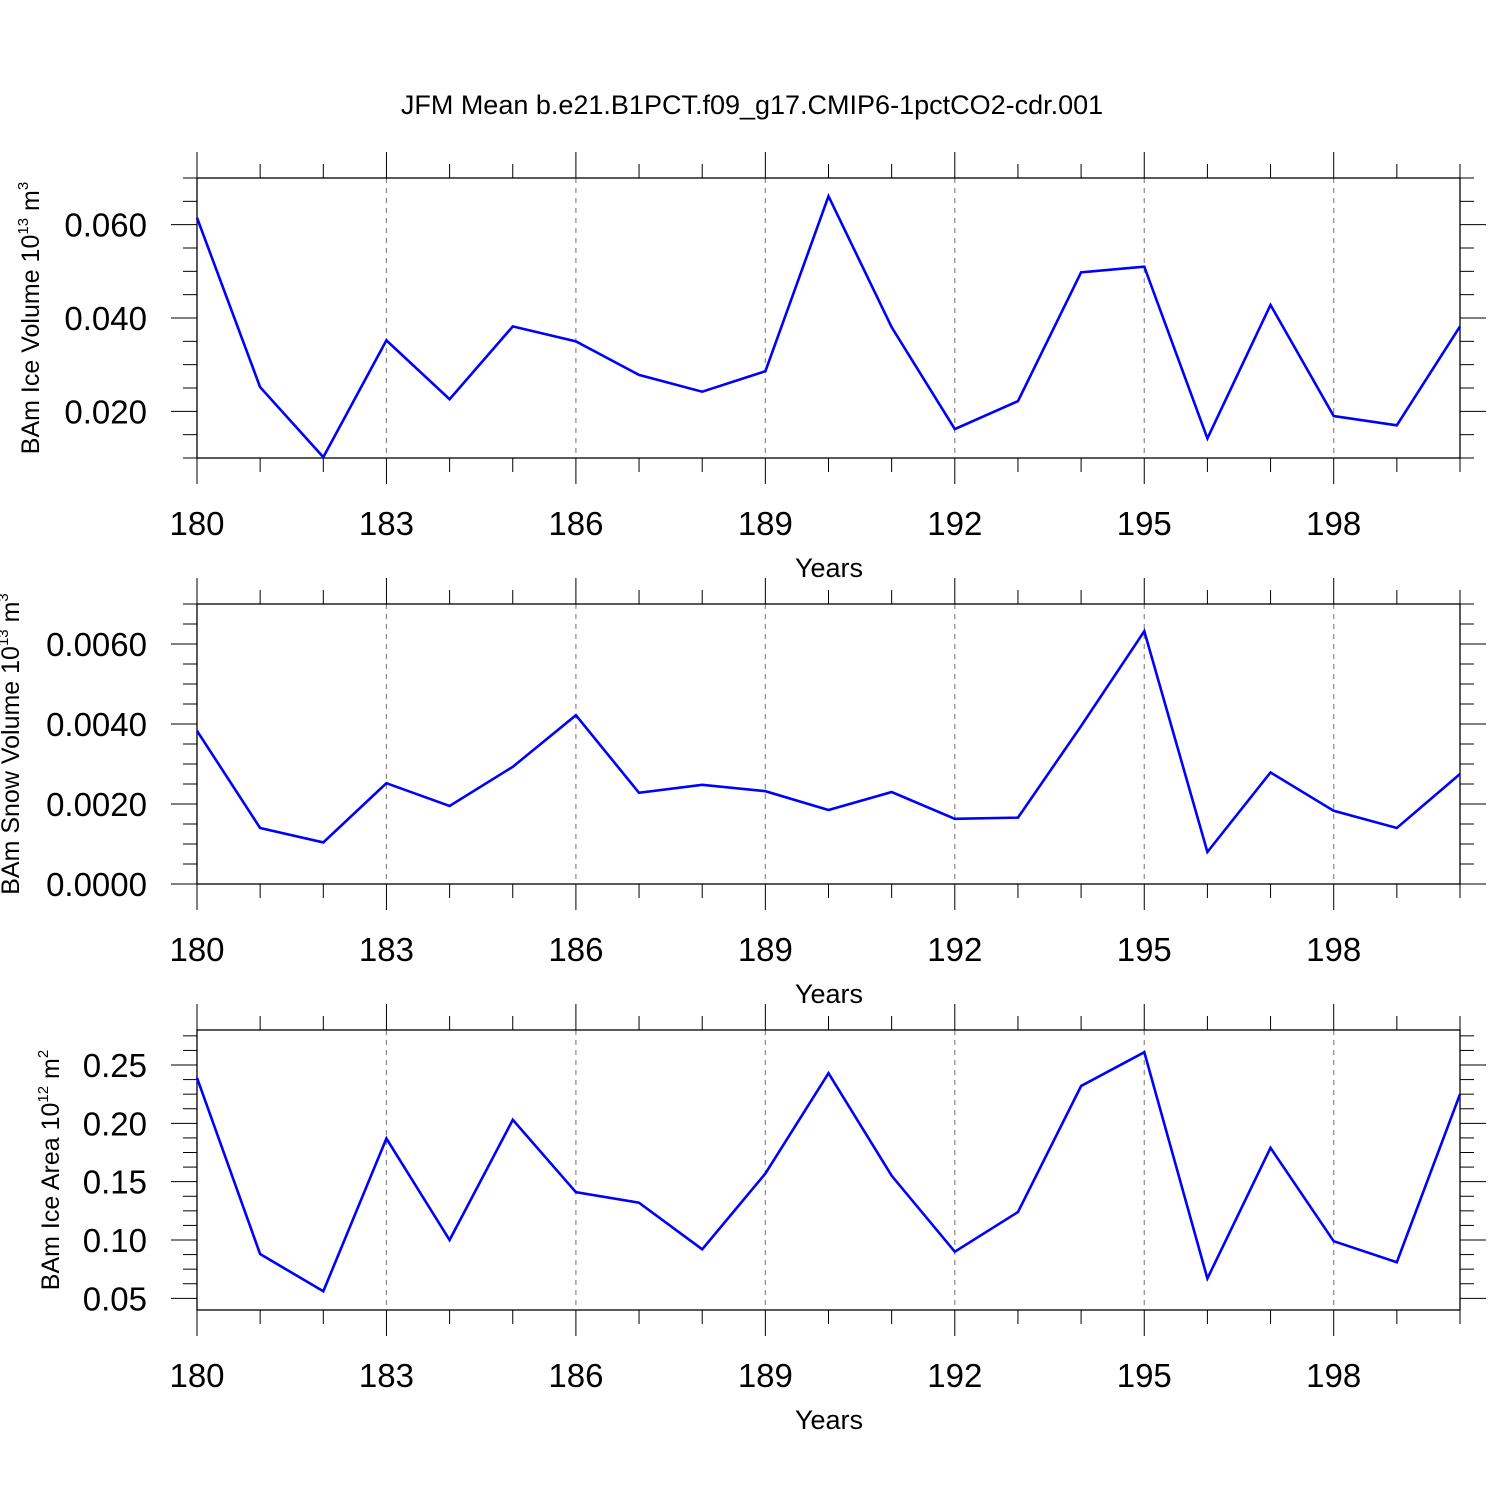  What do you see at coordinates (115, 1298) in the screenshot?
I see `y-tick-label: 0.05` at bounding box center [115, 1298].